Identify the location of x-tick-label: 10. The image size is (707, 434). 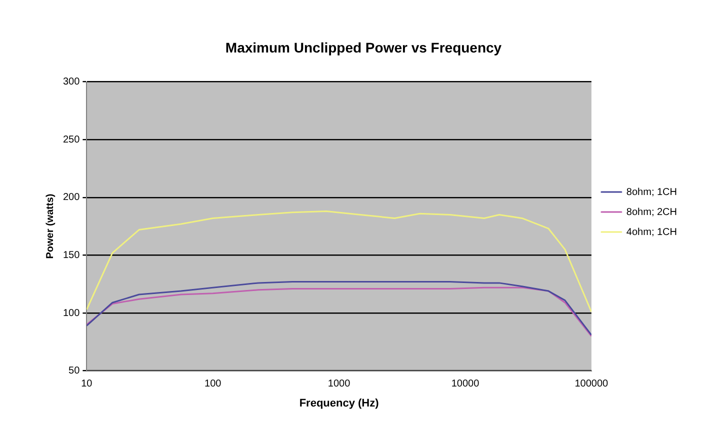
(87, 384).